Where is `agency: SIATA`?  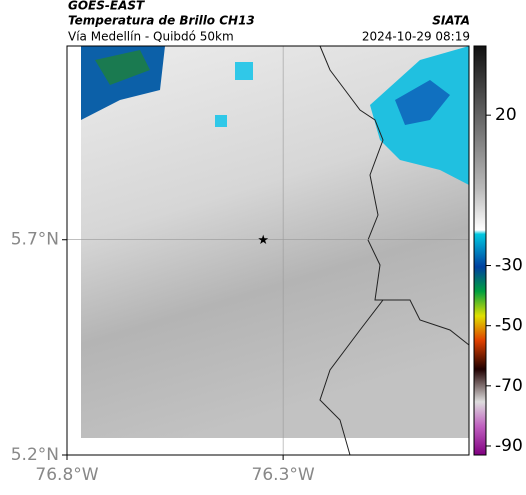
agency: SIATA is located at coordinates (451, 21).